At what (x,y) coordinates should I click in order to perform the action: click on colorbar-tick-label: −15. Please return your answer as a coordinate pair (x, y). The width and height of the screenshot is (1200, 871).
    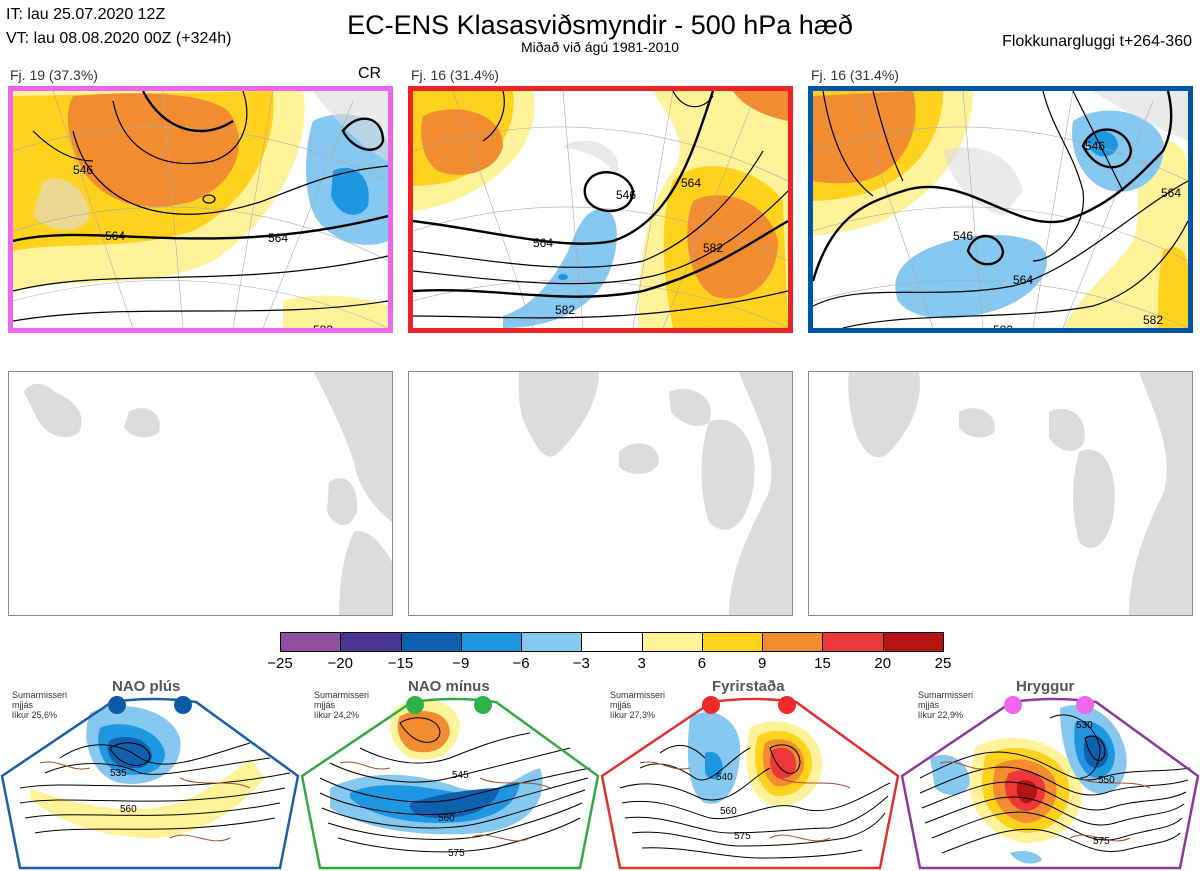
    Looking at the image, I should click on (400, 663).